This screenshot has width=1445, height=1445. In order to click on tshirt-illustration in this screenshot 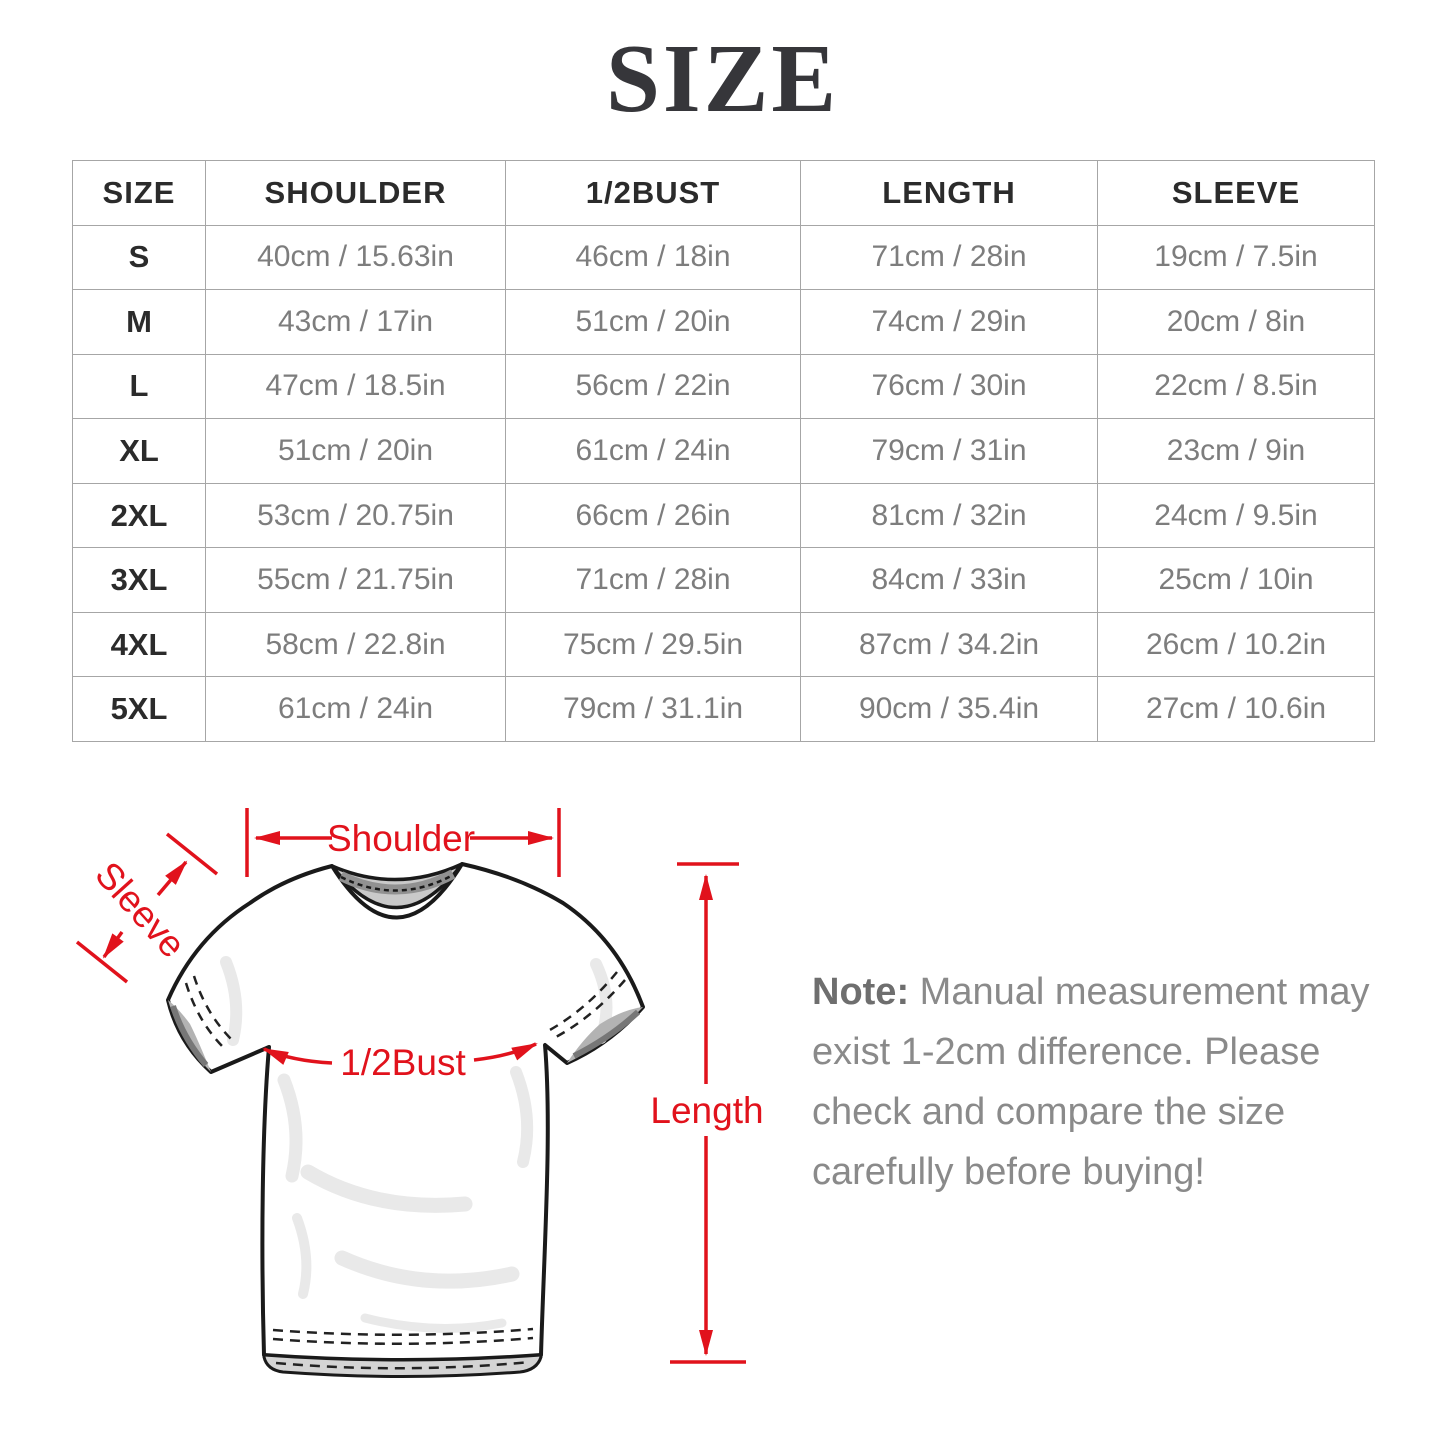, I will do `click(405, 1120)`.